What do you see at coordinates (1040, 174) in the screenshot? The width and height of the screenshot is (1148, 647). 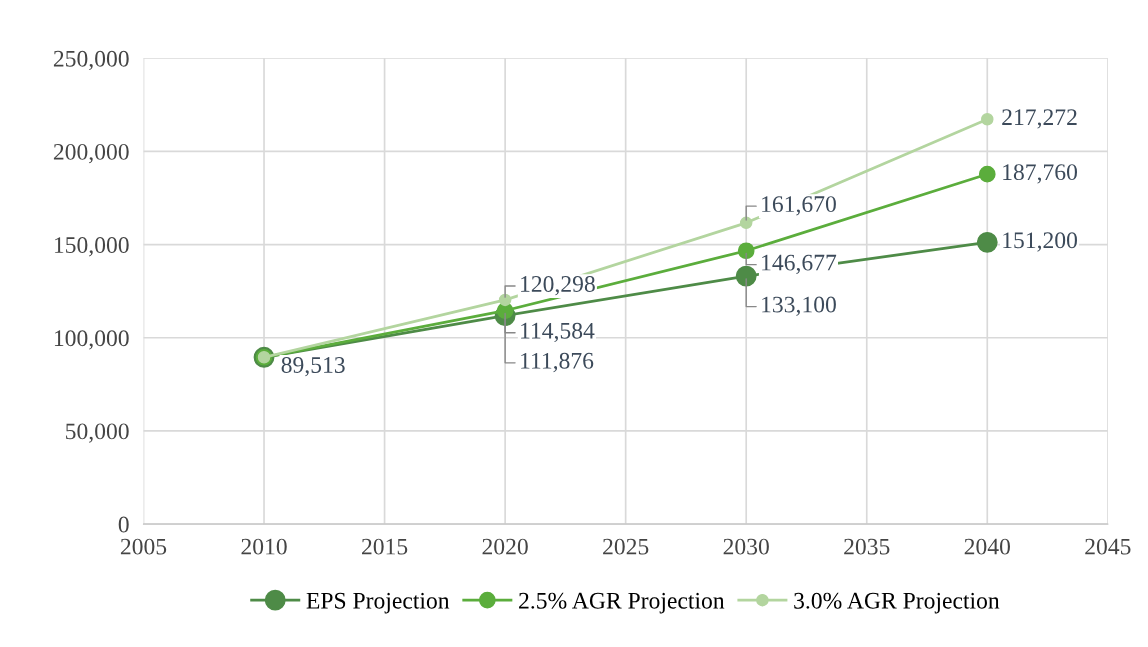 I see `data-label: 187,760` at bounding box center [1040, 174].